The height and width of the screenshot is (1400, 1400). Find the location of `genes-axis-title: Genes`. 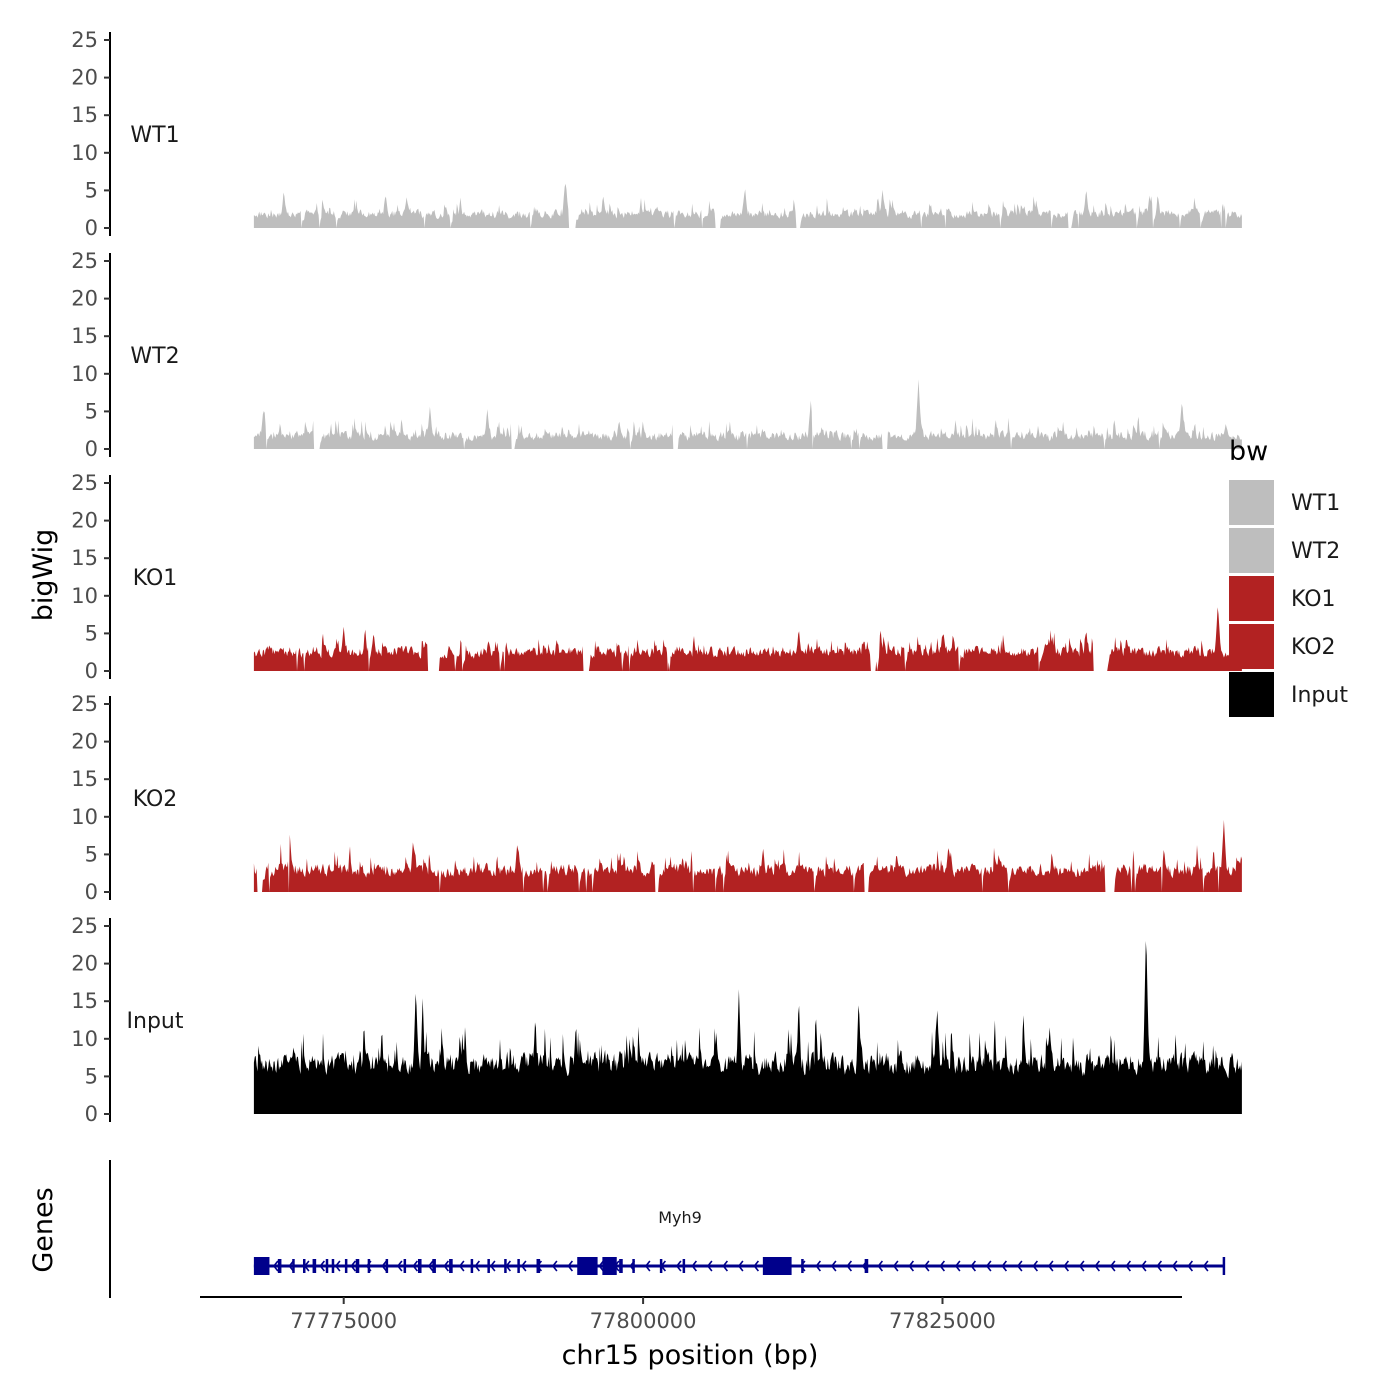

genes-axis-title: Genes is located at coordinates (43, 1229).